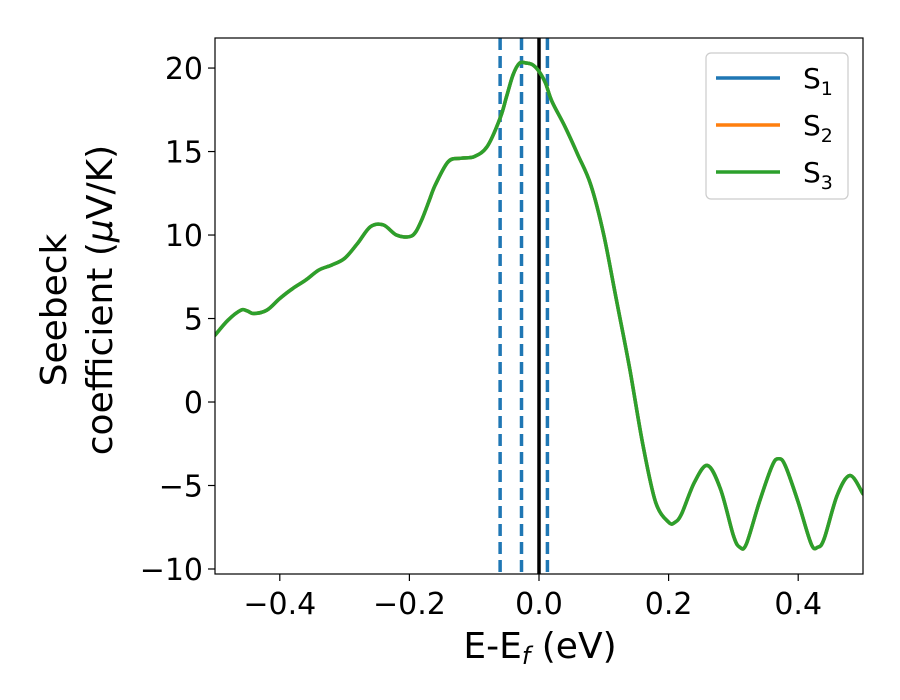 This screenshot has height=700, width=900. Describe the element at coordinates (524, 306) in the screenshot. I see `reference-lines` at that location.